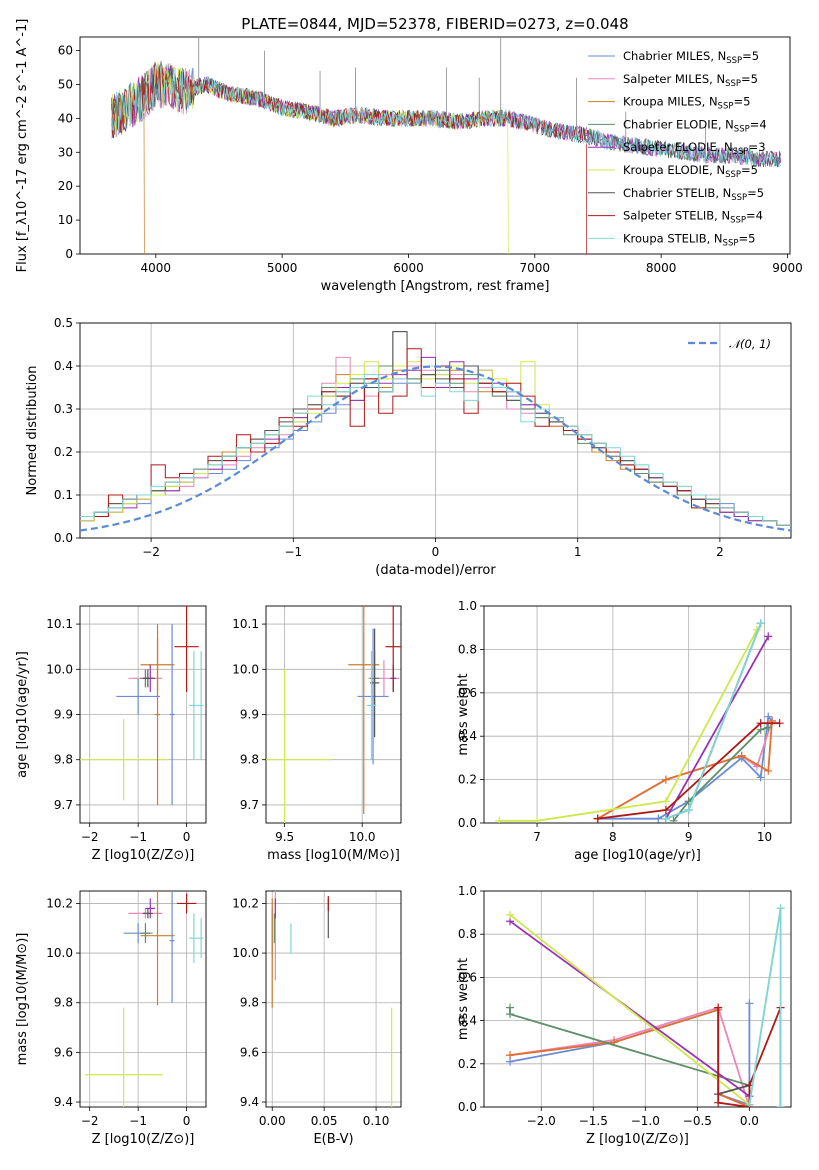 The image size is (819, 1170). Describe the element at coordinates (541, 1121) in the screenshot. I see `x-tick-label: −2.0` at that location.